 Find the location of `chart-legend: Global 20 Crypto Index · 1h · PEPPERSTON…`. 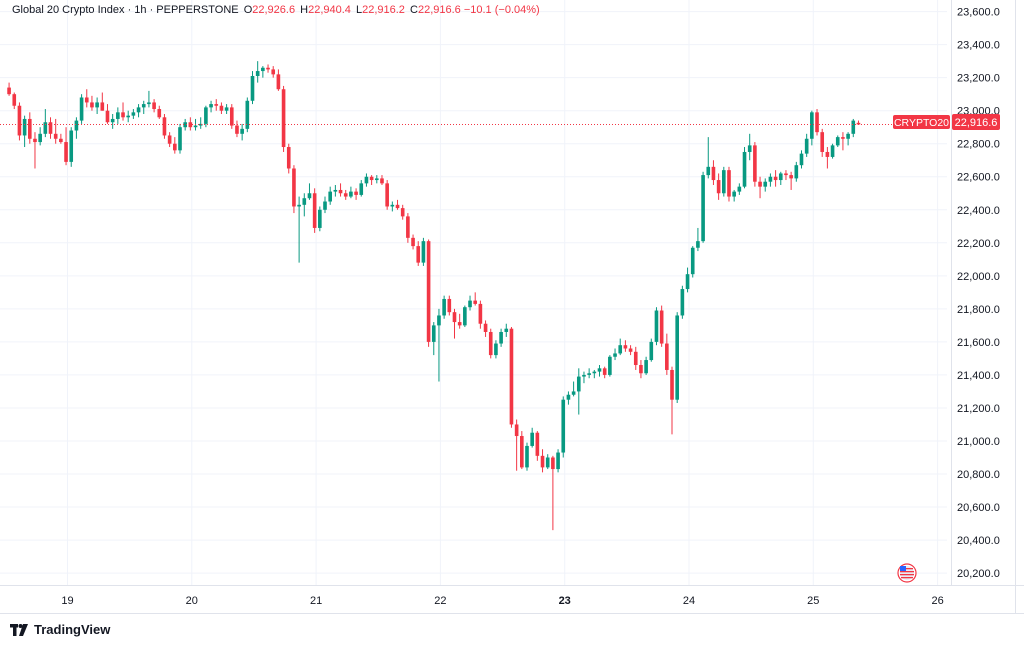

chart-legend: Global 20 Crypto Index · 1h · PEPPERSTON… is located at coordinates (276, 10).